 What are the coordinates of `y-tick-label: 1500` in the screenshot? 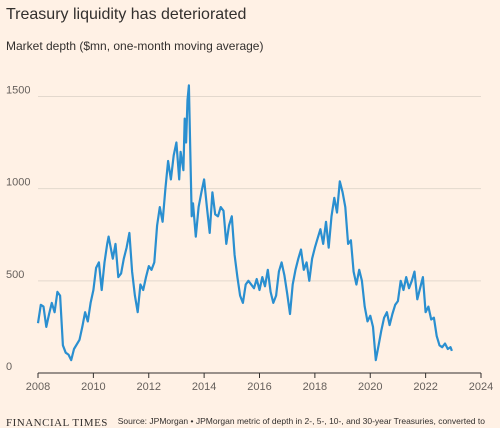 It's located at (18, 90).